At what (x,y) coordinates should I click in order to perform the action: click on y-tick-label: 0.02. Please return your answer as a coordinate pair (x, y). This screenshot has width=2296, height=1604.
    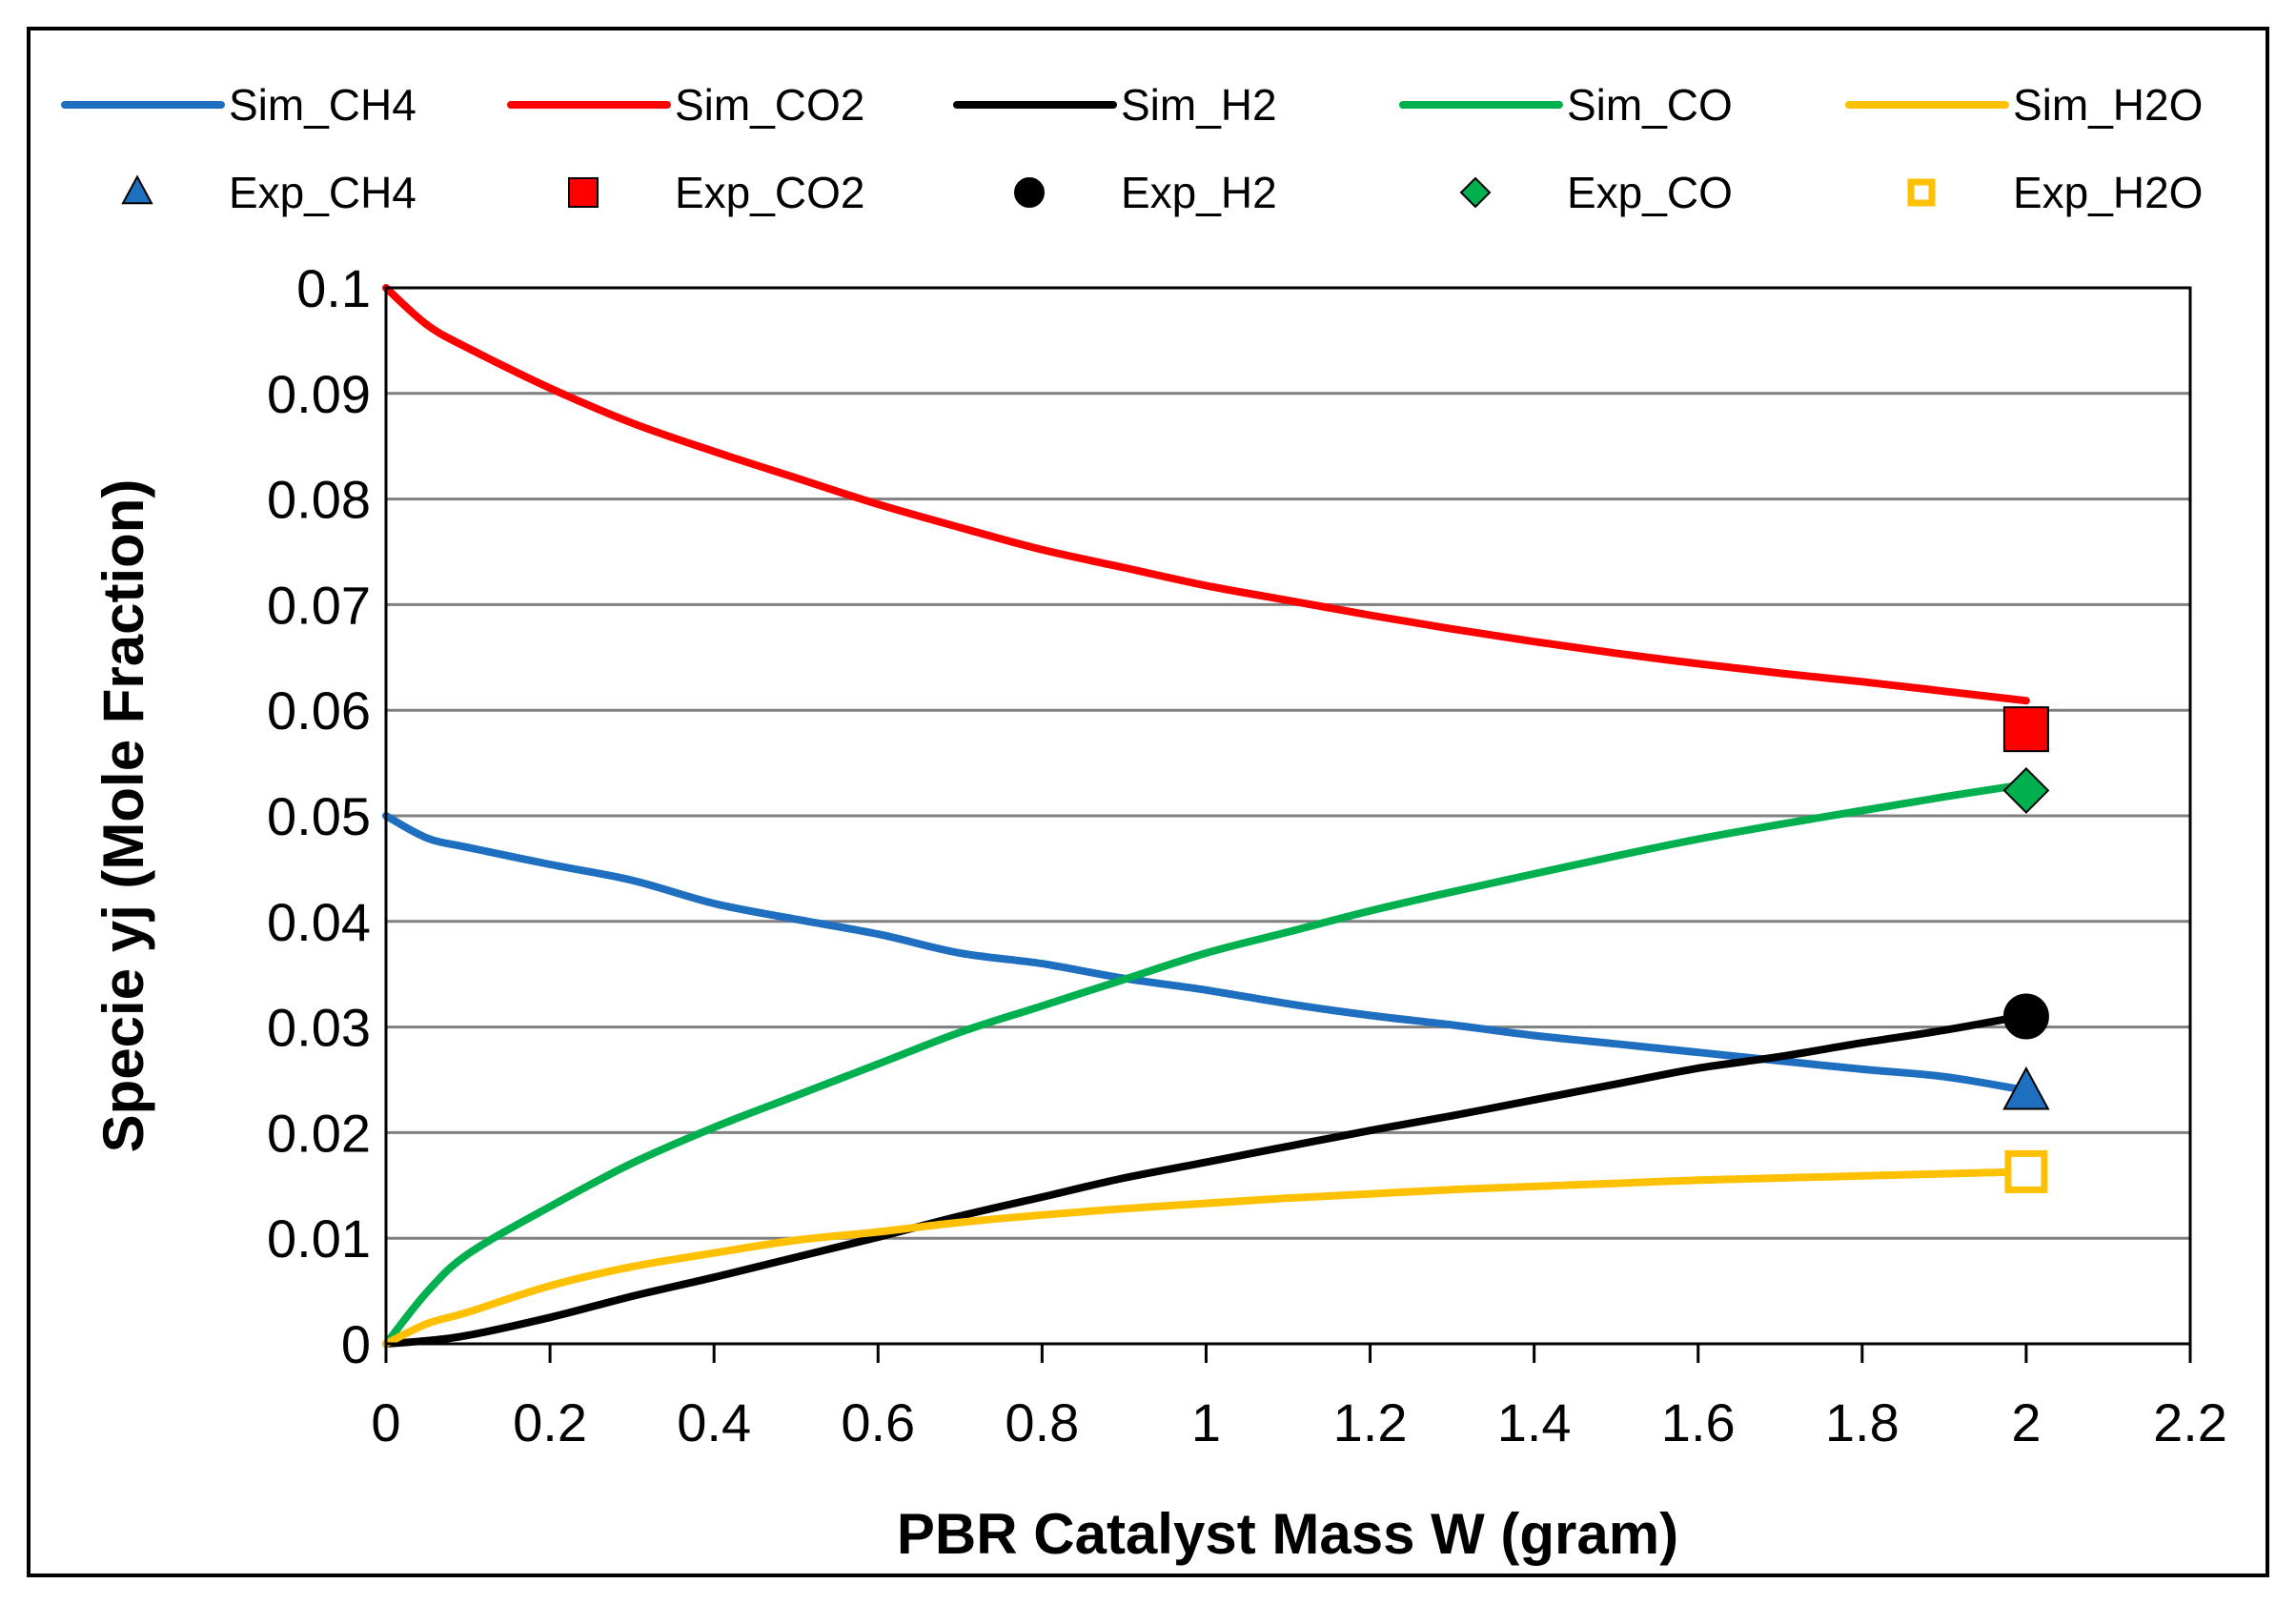
    Looking at the image, I should click on (319, 1133).